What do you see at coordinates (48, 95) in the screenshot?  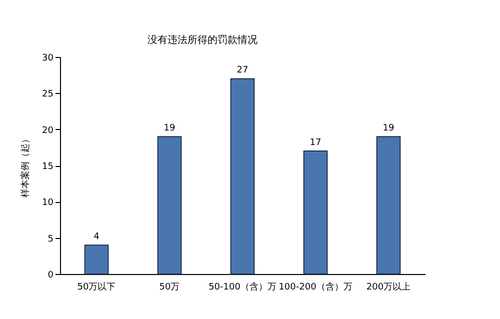 I see `y-tick-label: 25` at bounding box center [48, 95].